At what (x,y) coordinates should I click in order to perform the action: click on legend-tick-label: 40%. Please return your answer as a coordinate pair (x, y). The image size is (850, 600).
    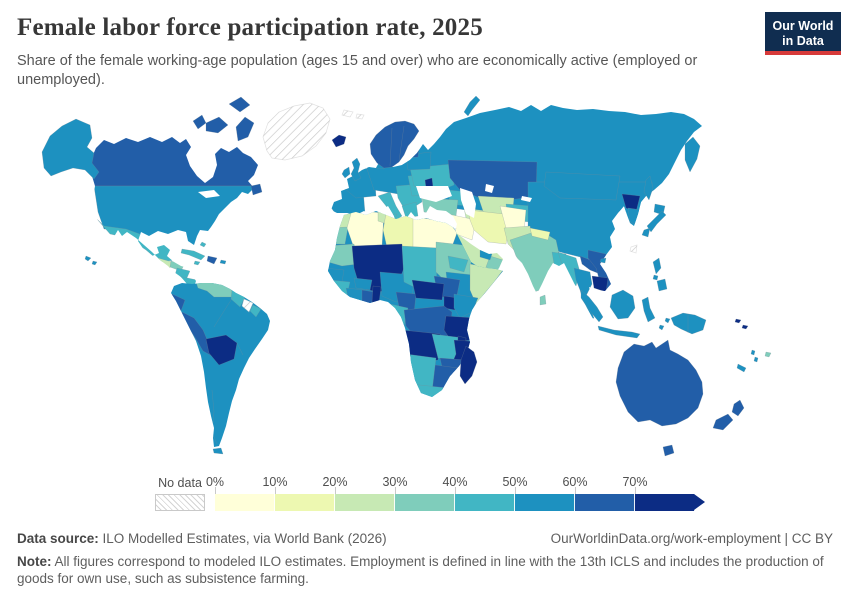
    Looking at the image, I should click on (455, 482).